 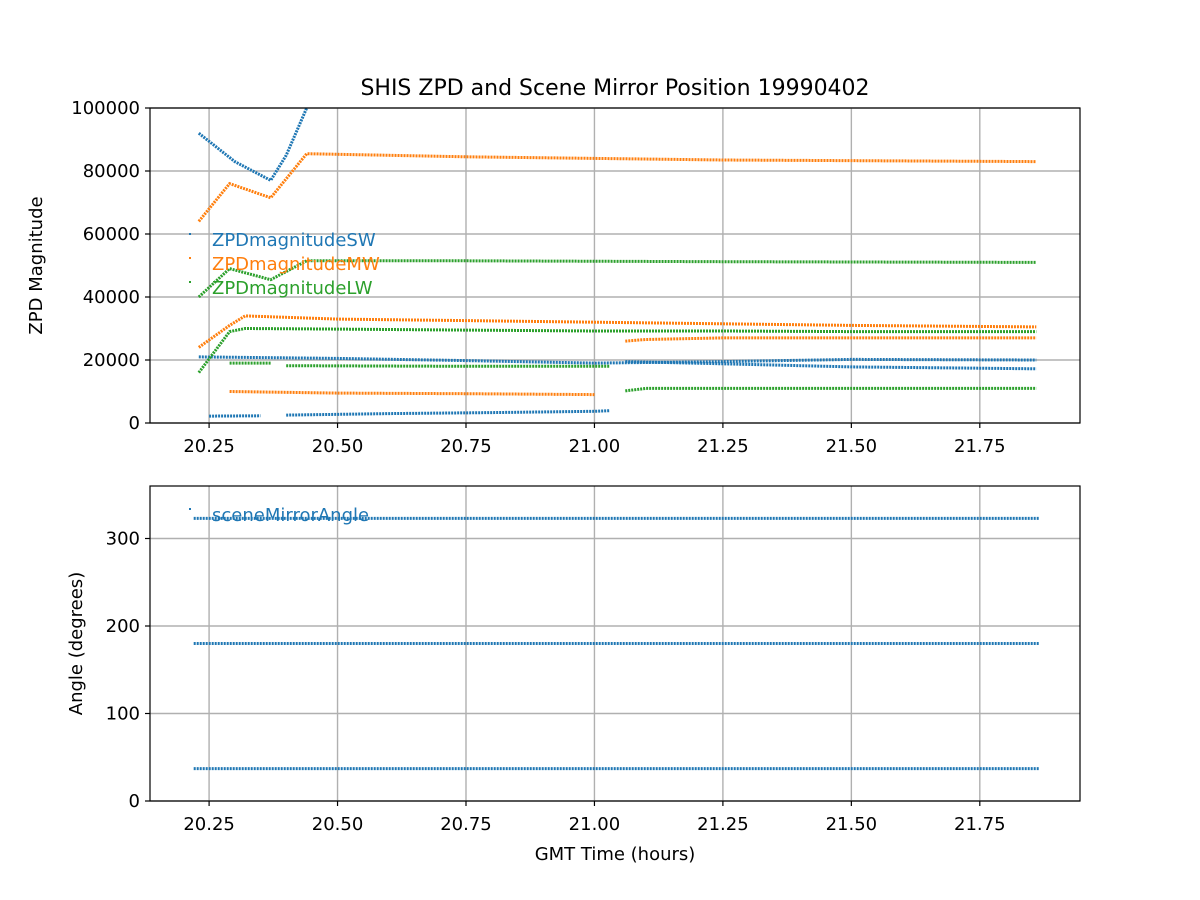 I want to click on y-axis-label: ZPD Magnitude, so click(x=36, y=265).